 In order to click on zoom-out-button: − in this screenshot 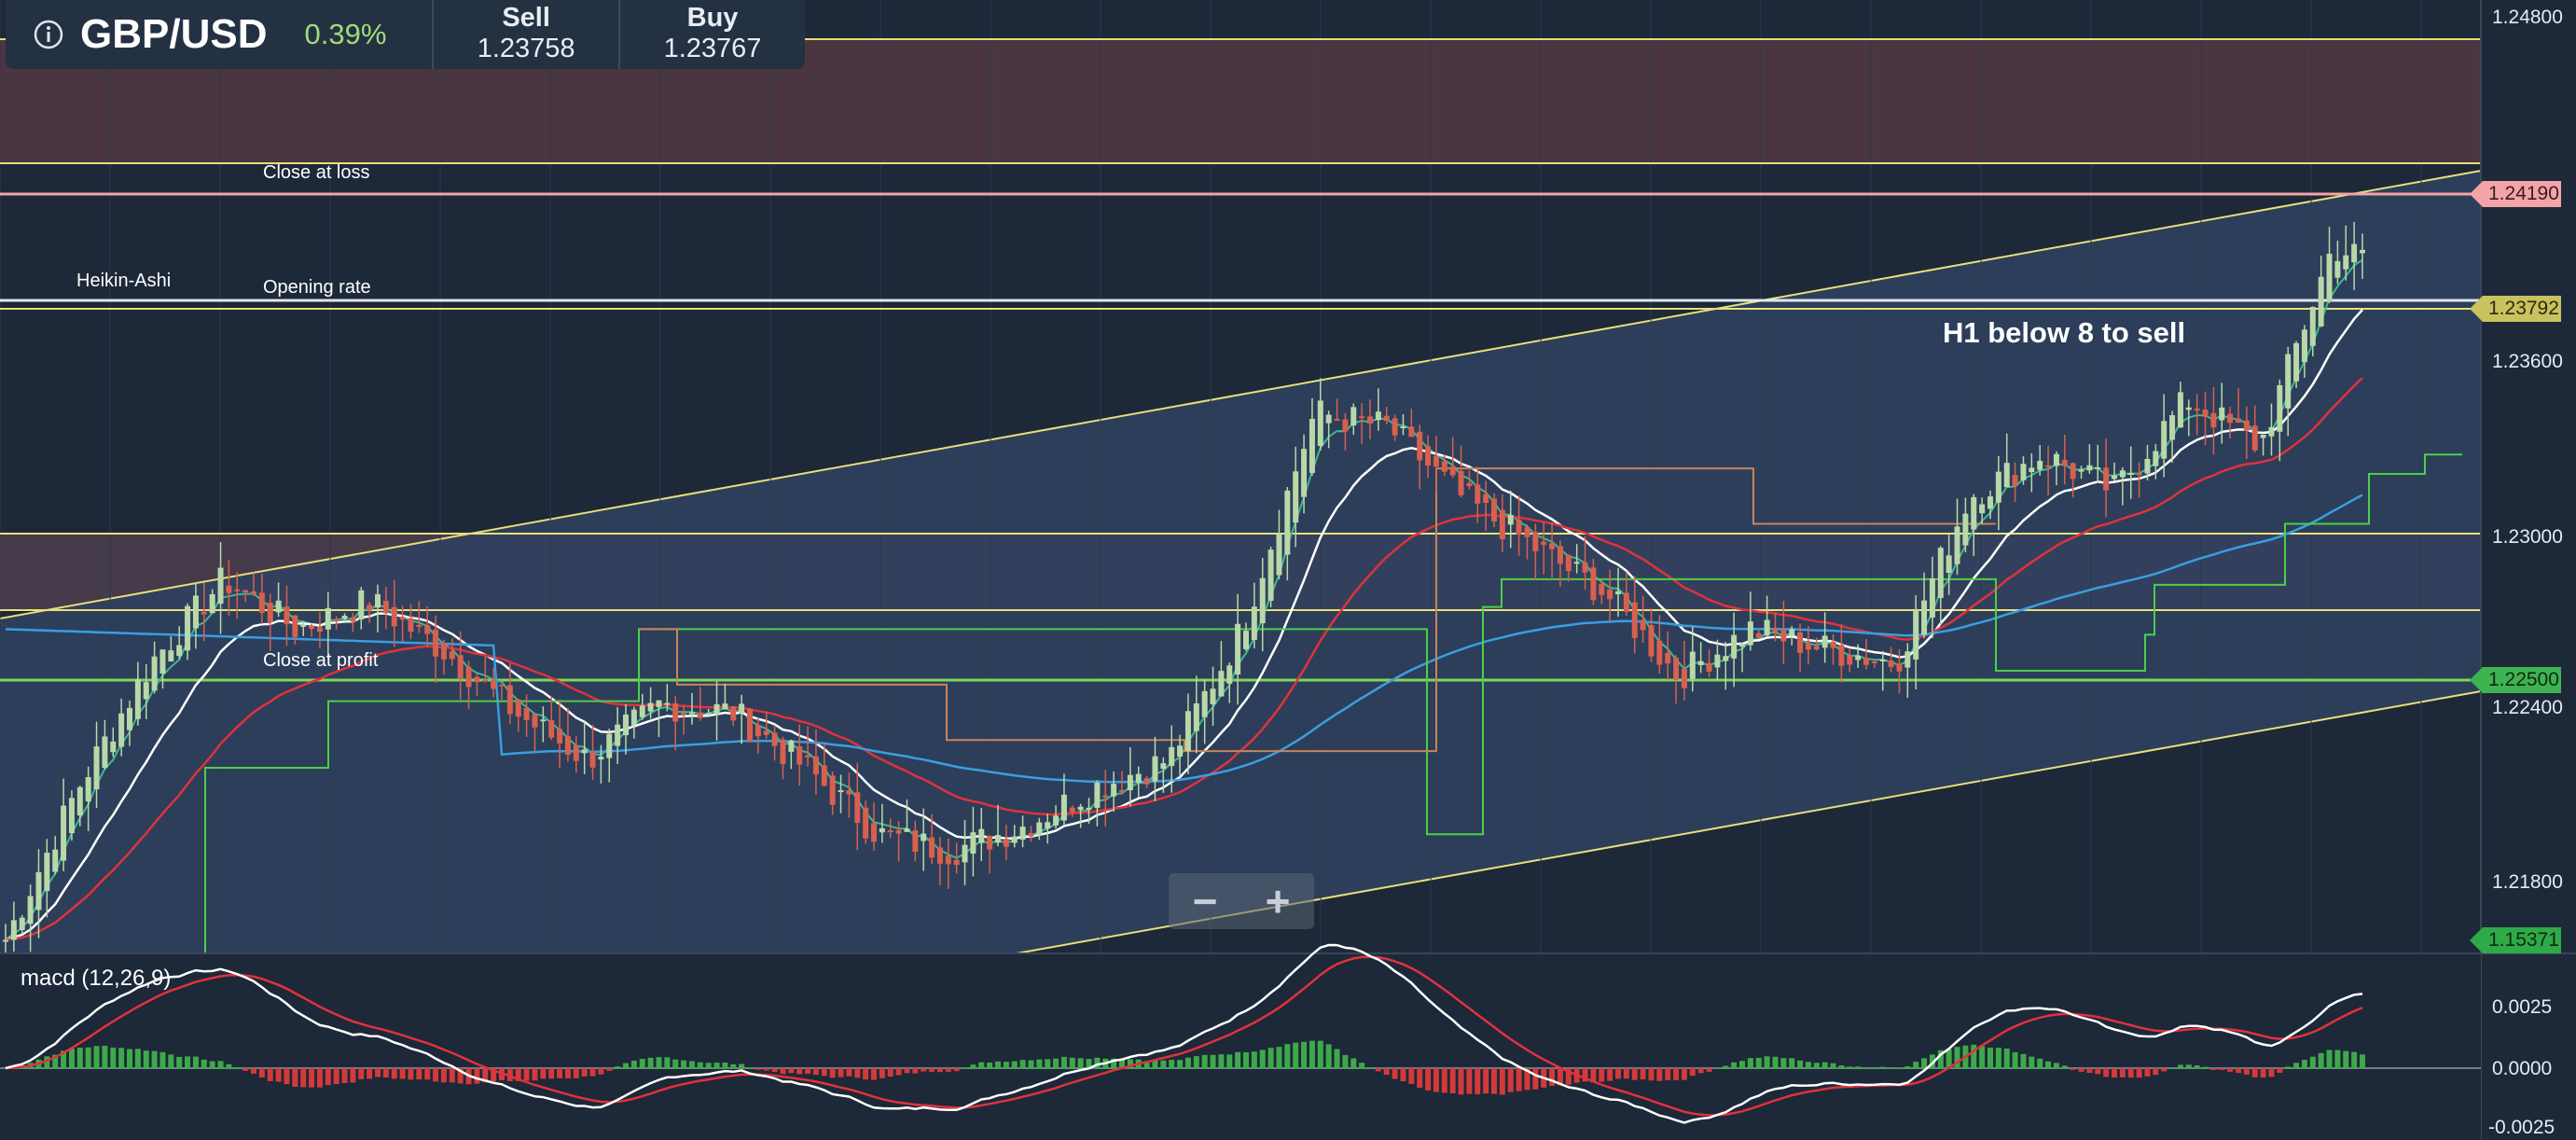, I will do `click(1205, 901)`.